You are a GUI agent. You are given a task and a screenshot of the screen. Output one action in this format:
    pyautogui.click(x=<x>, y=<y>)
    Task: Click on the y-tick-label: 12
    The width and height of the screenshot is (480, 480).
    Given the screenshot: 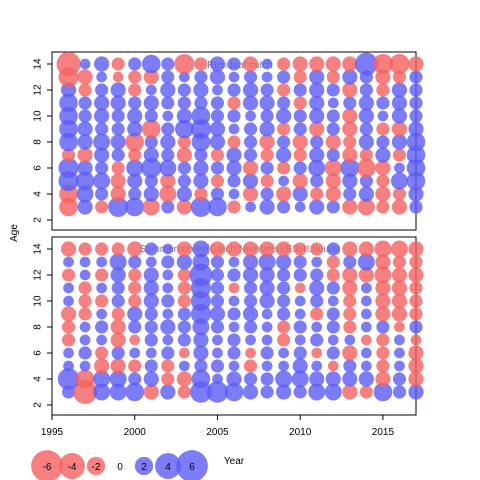 What is the action you would take?
    pyautogui.click(x=38, y=275)
    